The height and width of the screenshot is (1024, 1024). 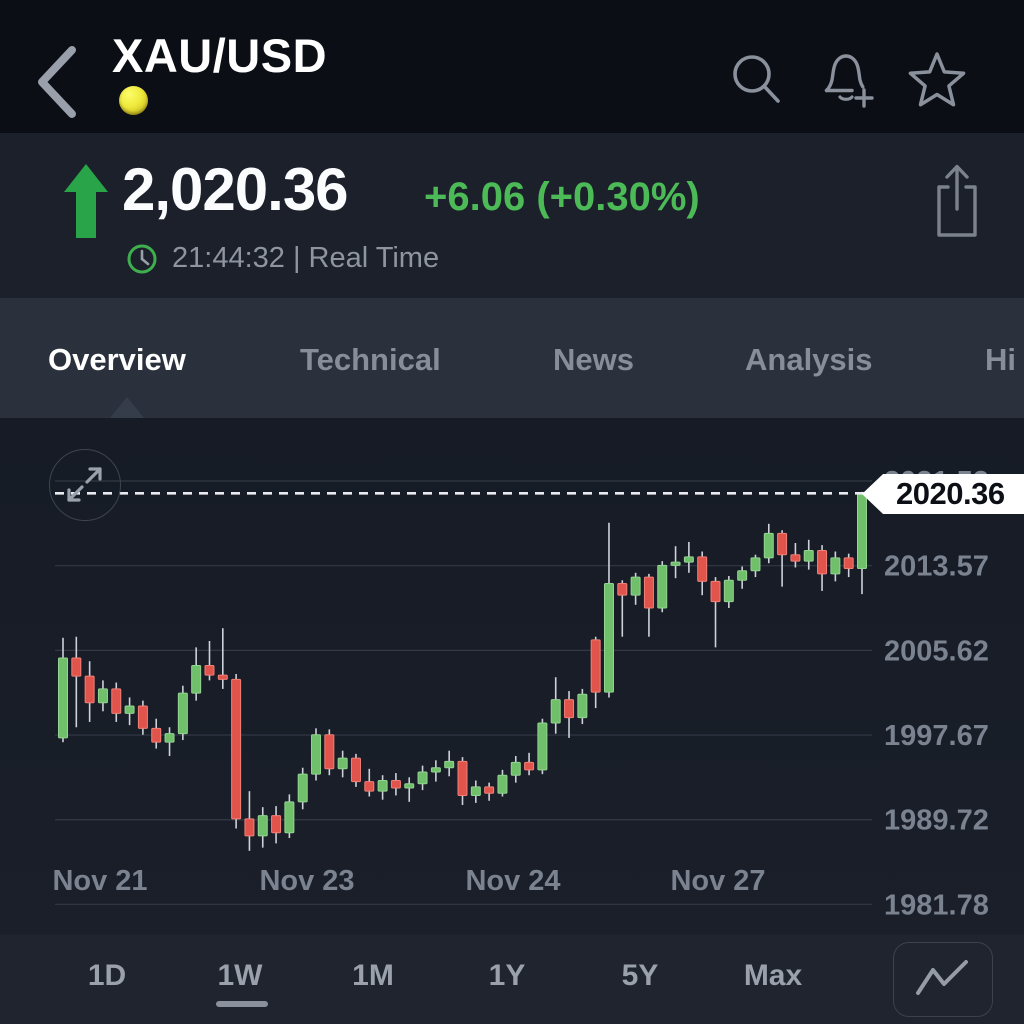 What do you see at coordinates (107, 975) in the screenshot?
I see `timeframe-1d: 1D` at bounding box center [107, 975].